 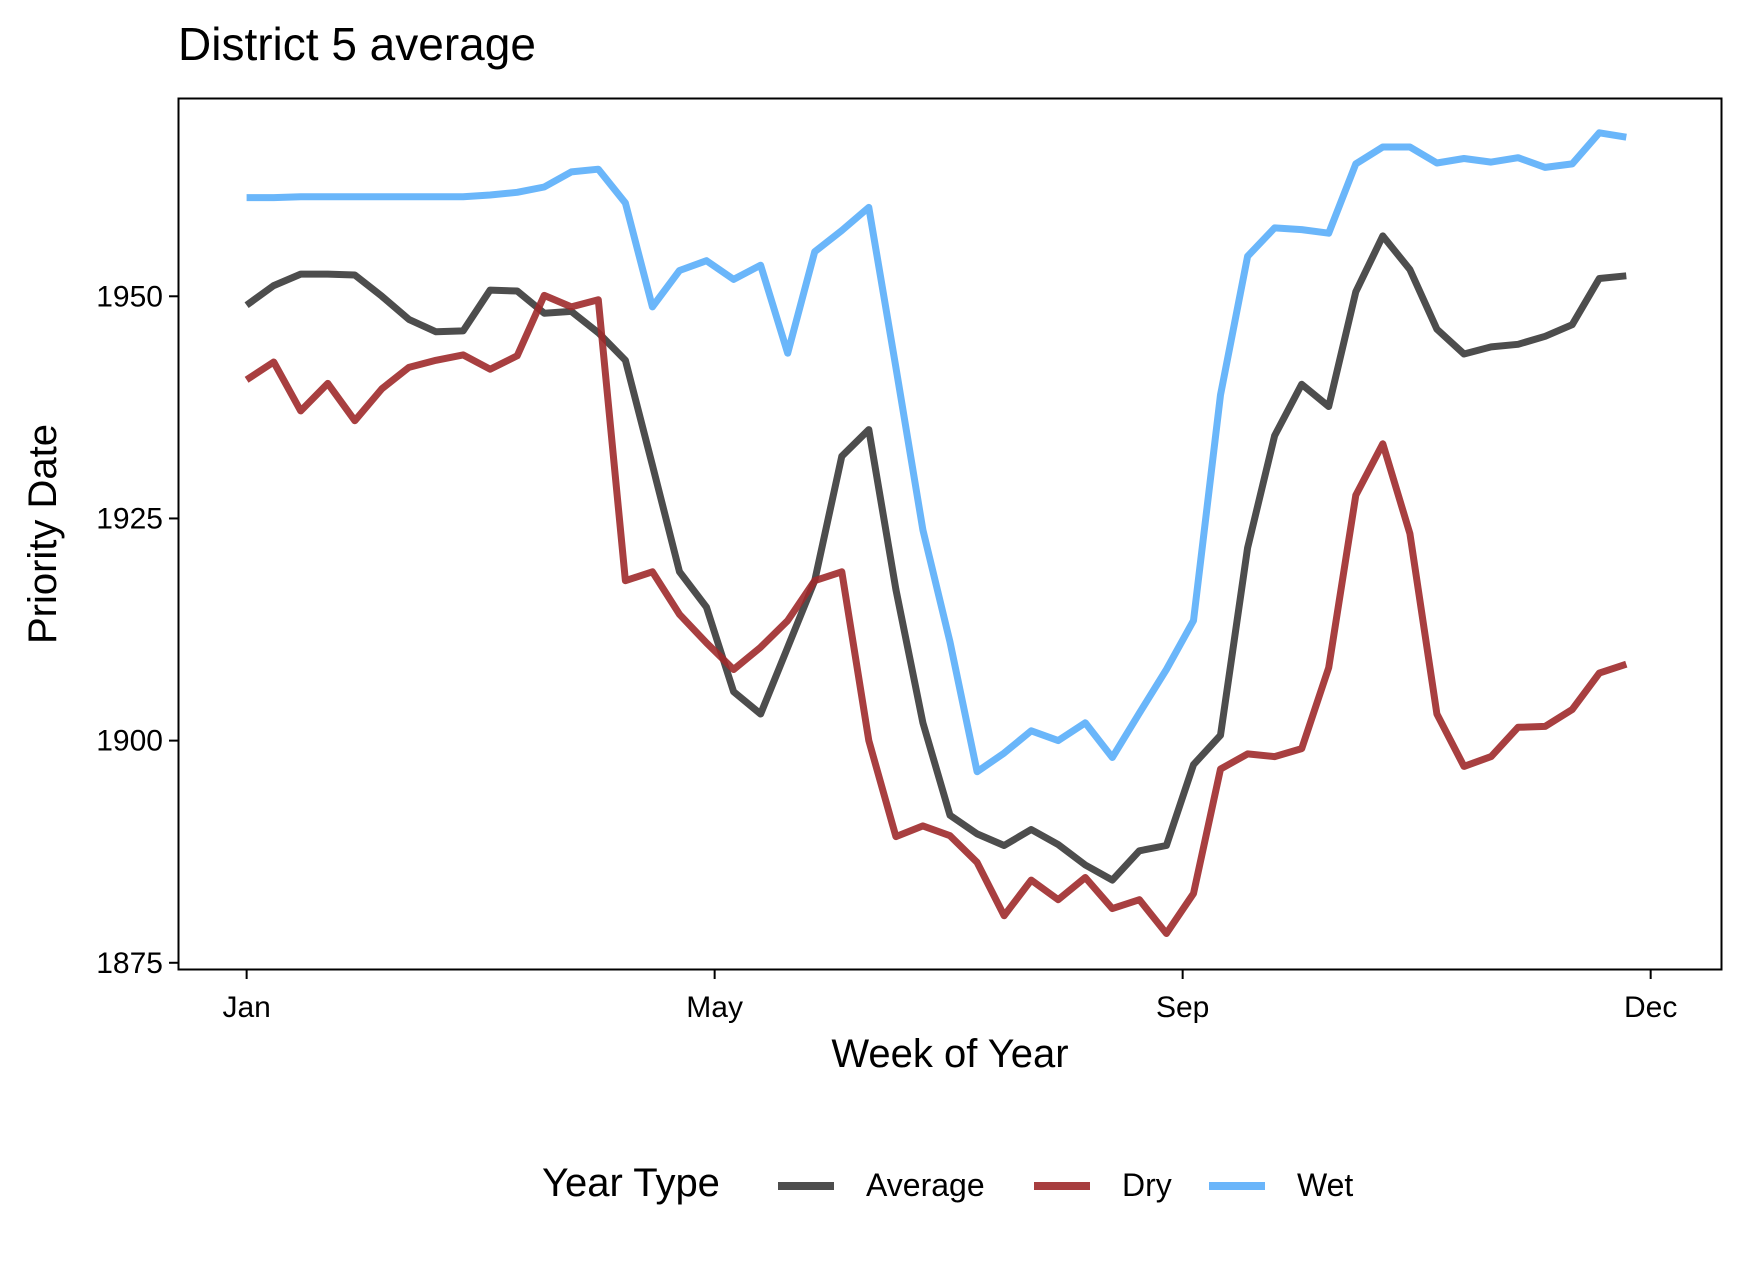 What do you see at coordinates (631, 1183) in the screenshot?
I see `legend-title: Year Type` at bounding box center [631, 1183].